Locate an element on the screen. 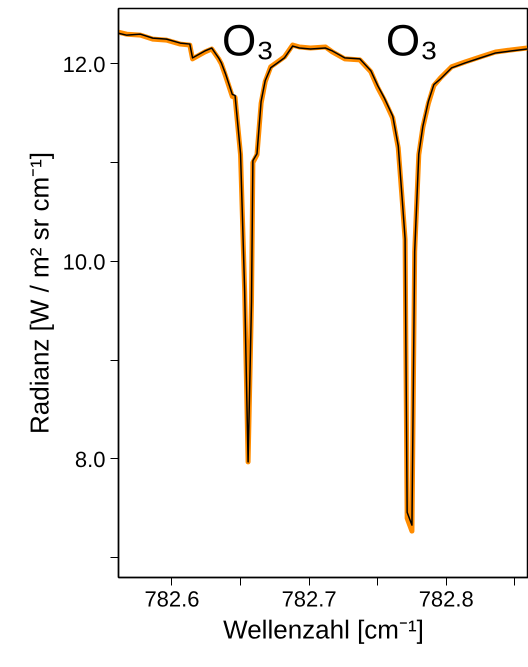  y-axis-title: Radianz [W / m² sr cm⁻¹] is located at coordinates (39, 293).